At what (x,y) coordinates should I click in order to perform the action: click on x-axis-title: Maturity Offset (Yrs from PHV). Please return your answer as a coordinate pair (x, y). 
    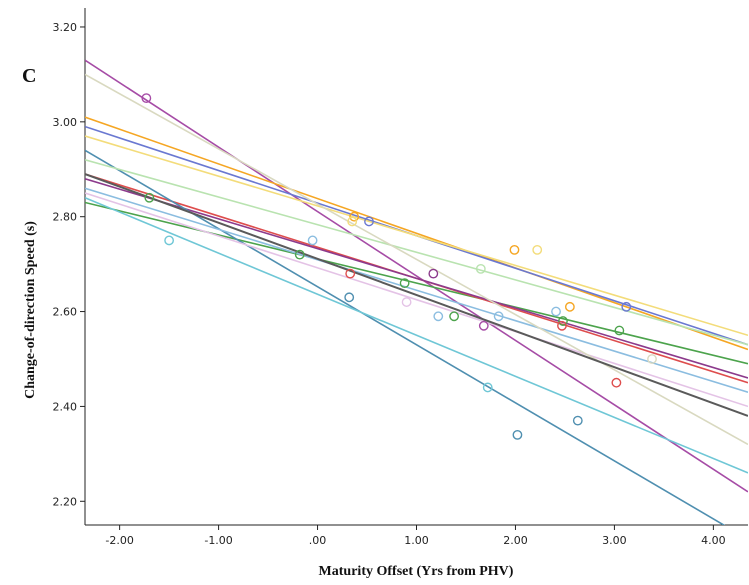
    Looking at the image, I should click on (416, 571).